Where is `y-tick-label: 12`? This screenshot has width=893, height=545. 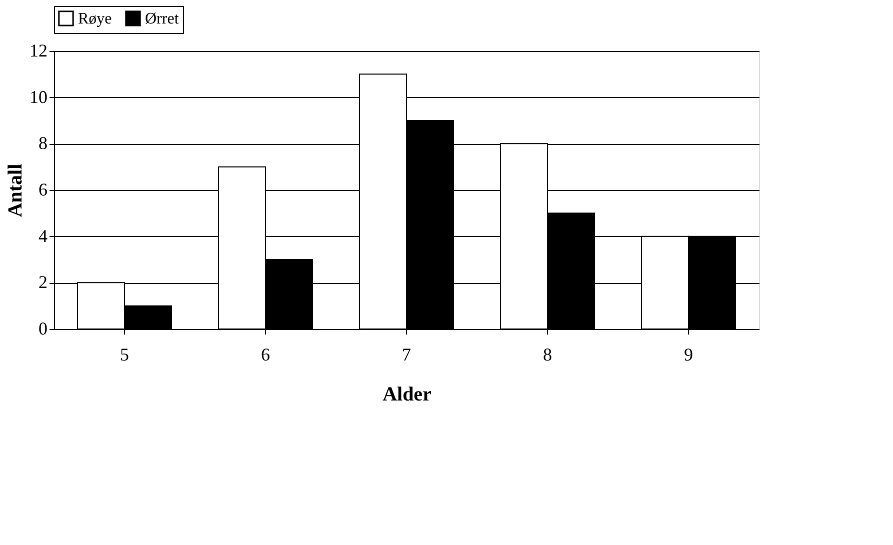
y-tick-label: 12 is located at coordinates (39, 50).